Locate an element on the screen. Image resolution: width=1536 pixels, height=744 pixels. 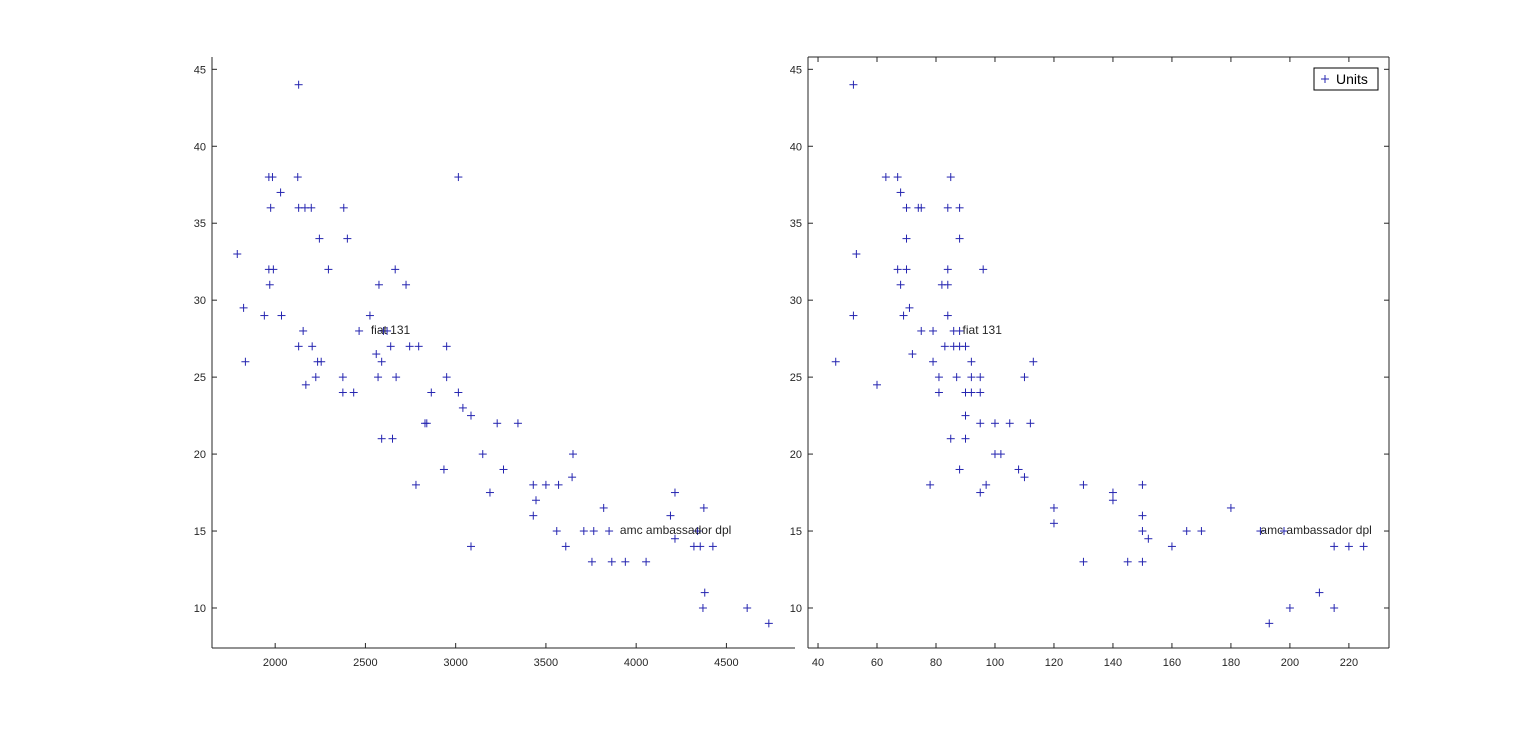
right-x-tick-label: 220 is located at coordinates (1349, 663).